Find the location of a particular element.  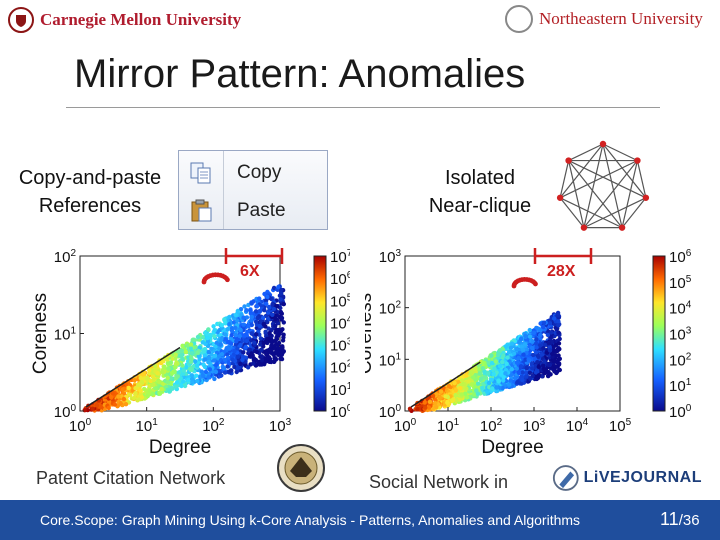

graph-node is located at coordinates (560, 197).